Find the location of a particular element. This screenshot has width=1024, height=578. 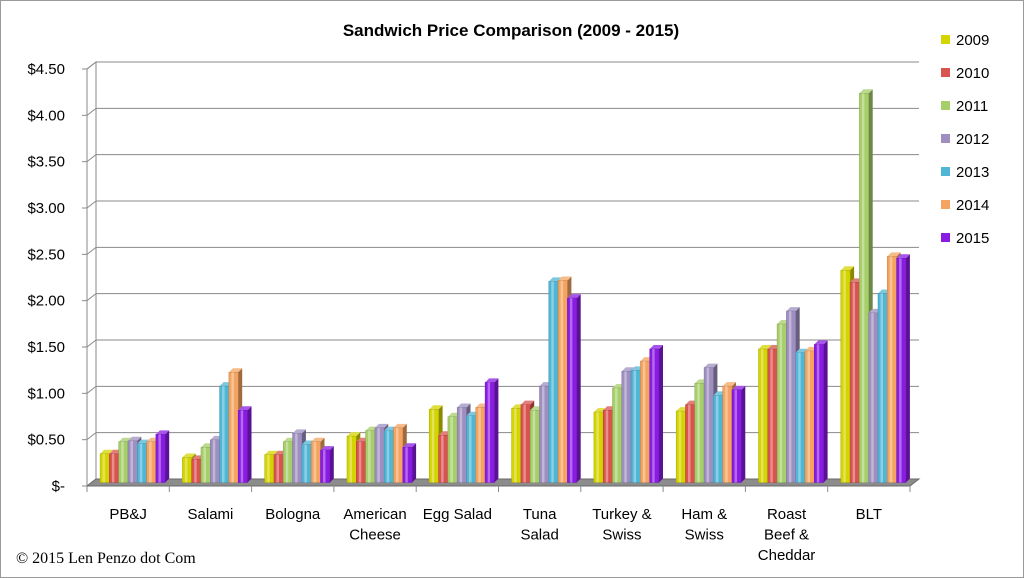

y-tick-label: $- is located at coordinates (58, 486).